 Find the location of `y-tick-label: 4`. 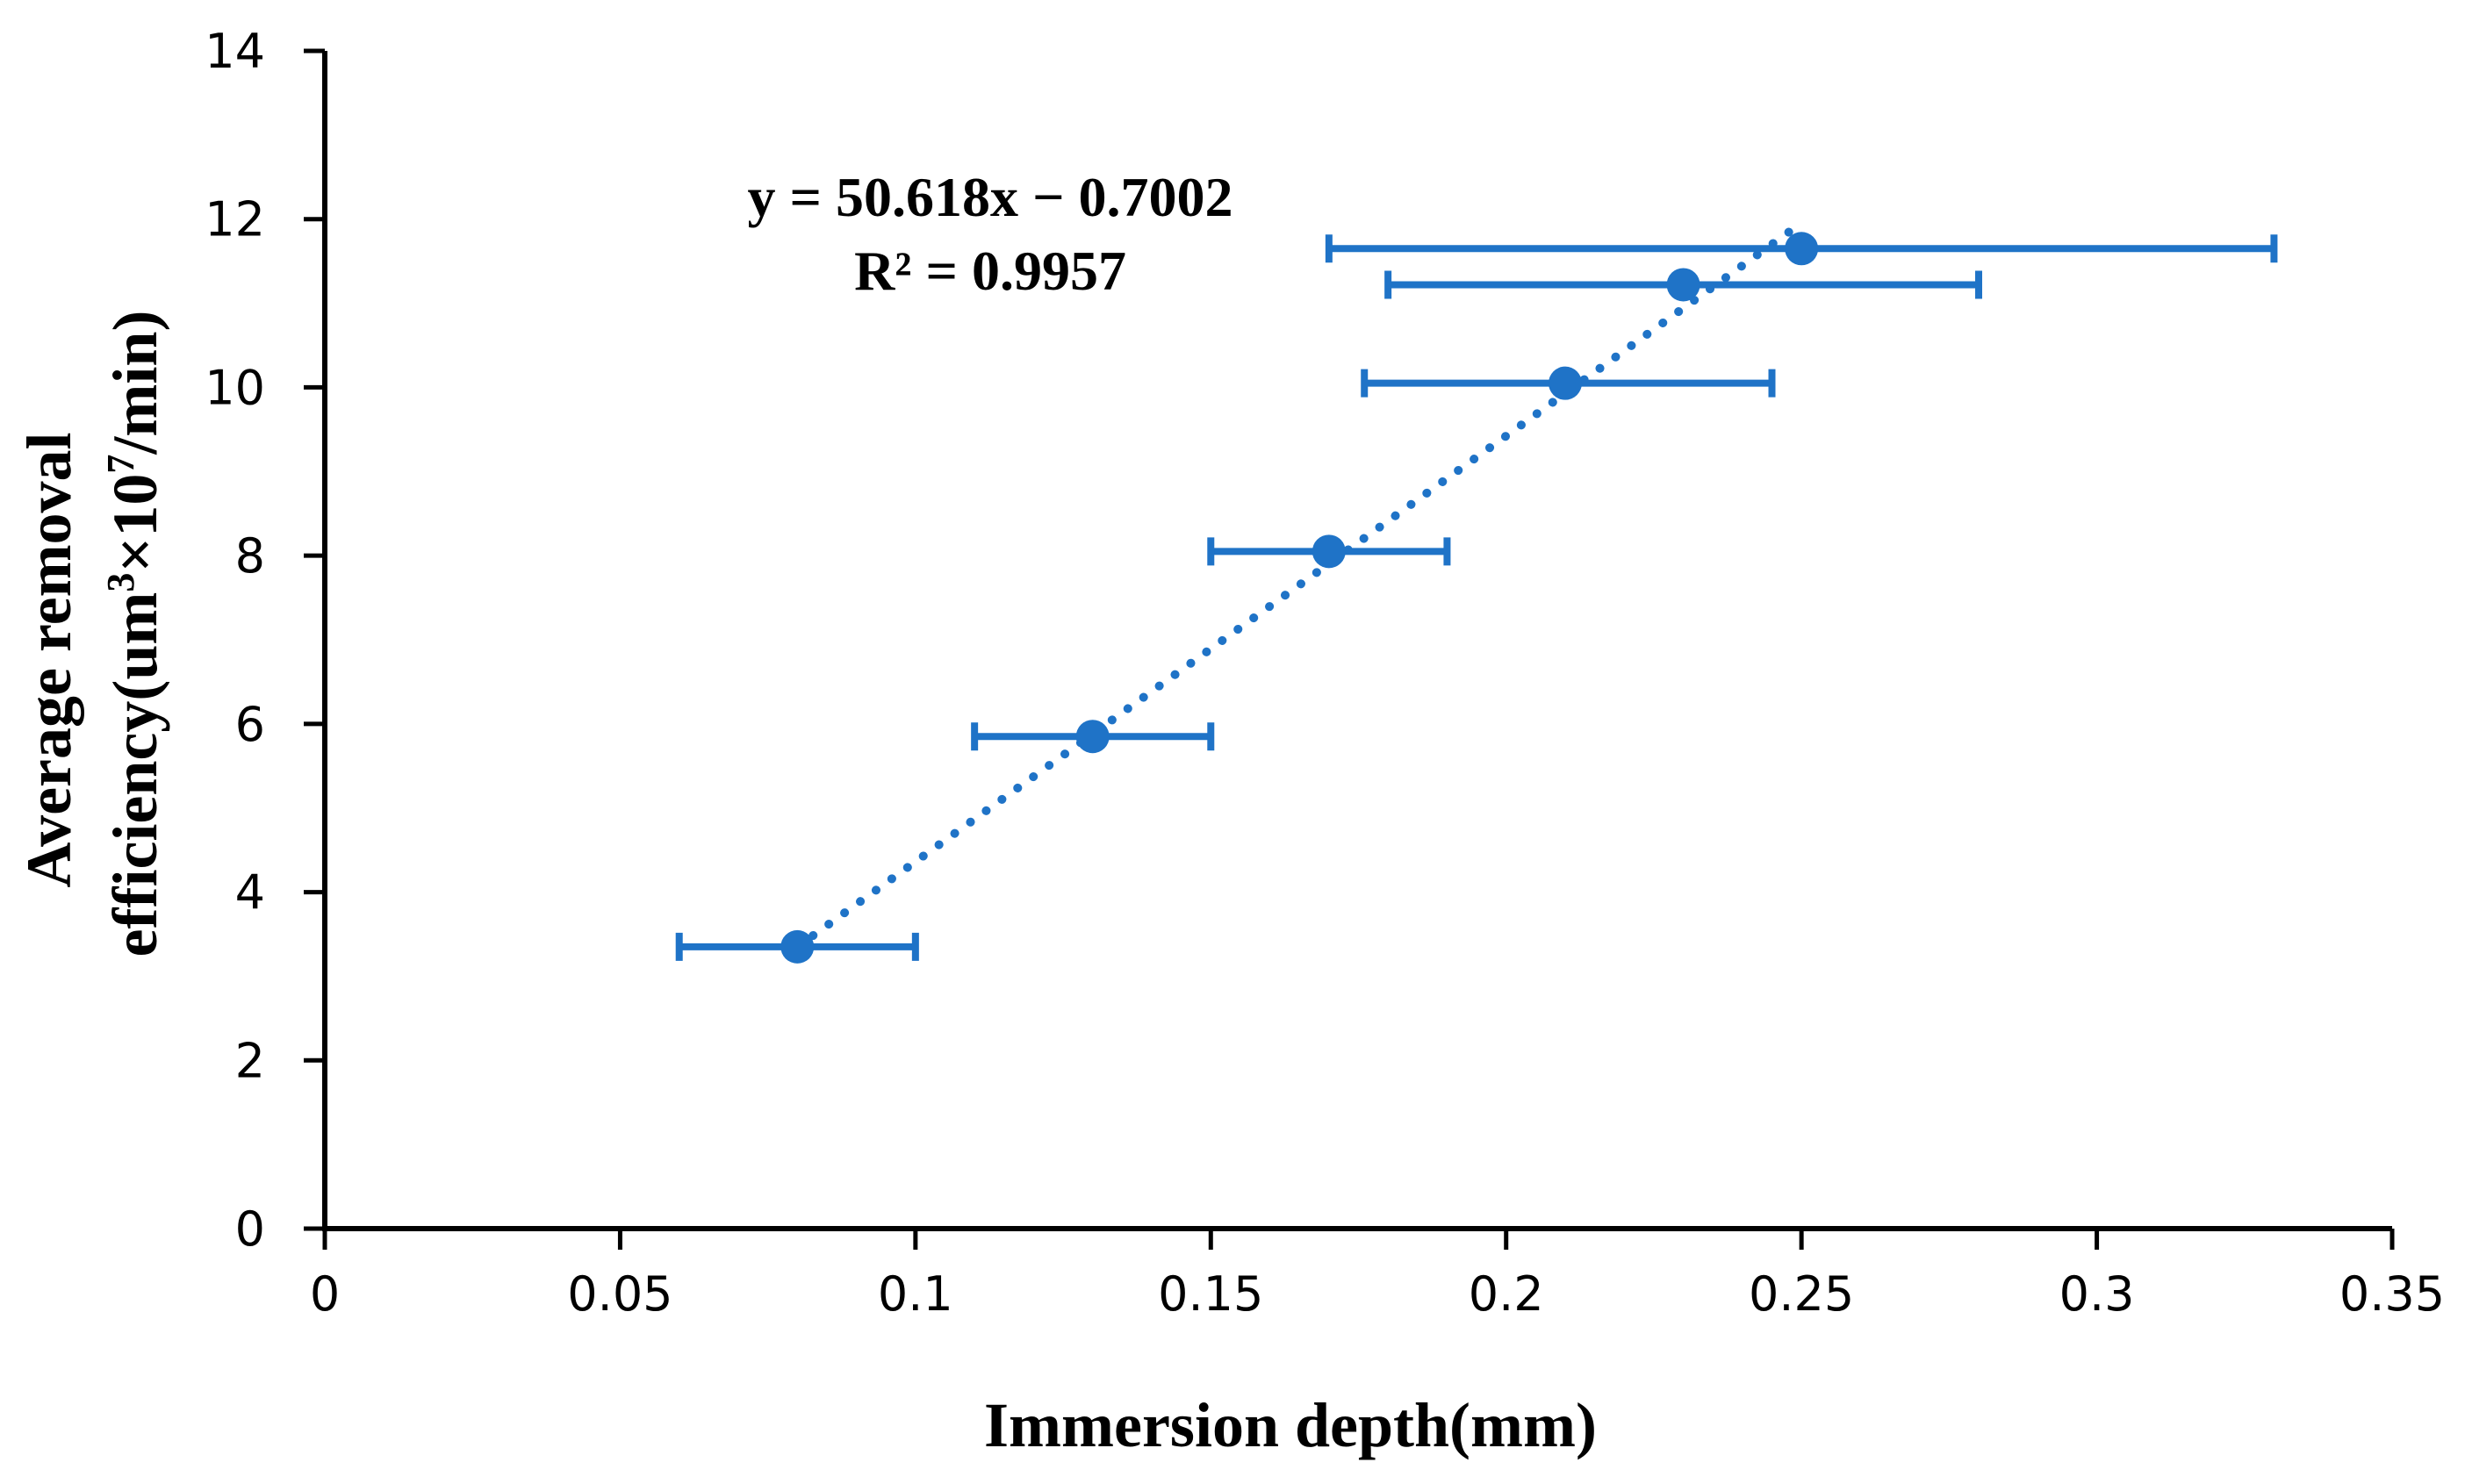

y-tick-label: 4 is located at coordinates (250, 893).